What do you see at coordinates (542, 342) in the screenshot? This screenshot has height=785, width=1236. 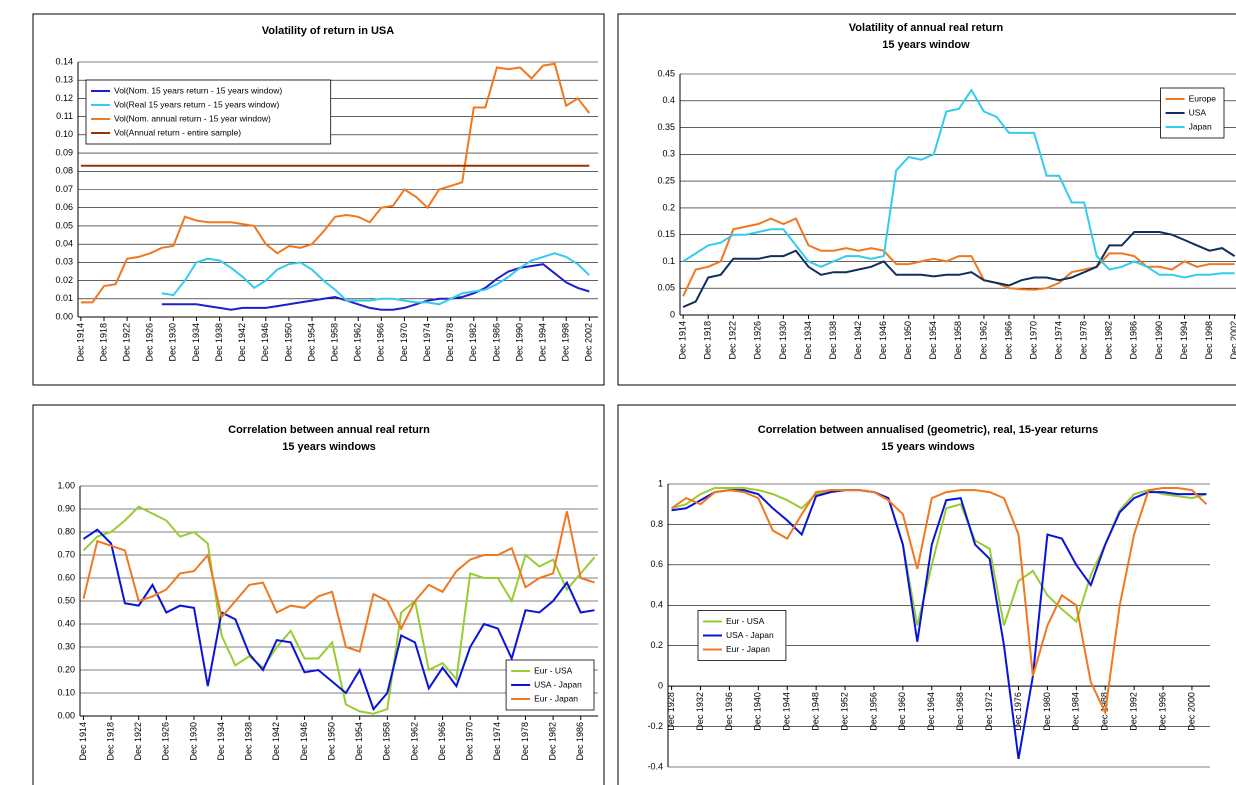 I see `x-tick-label: Dec 1994` at bounding box center [542, 342].